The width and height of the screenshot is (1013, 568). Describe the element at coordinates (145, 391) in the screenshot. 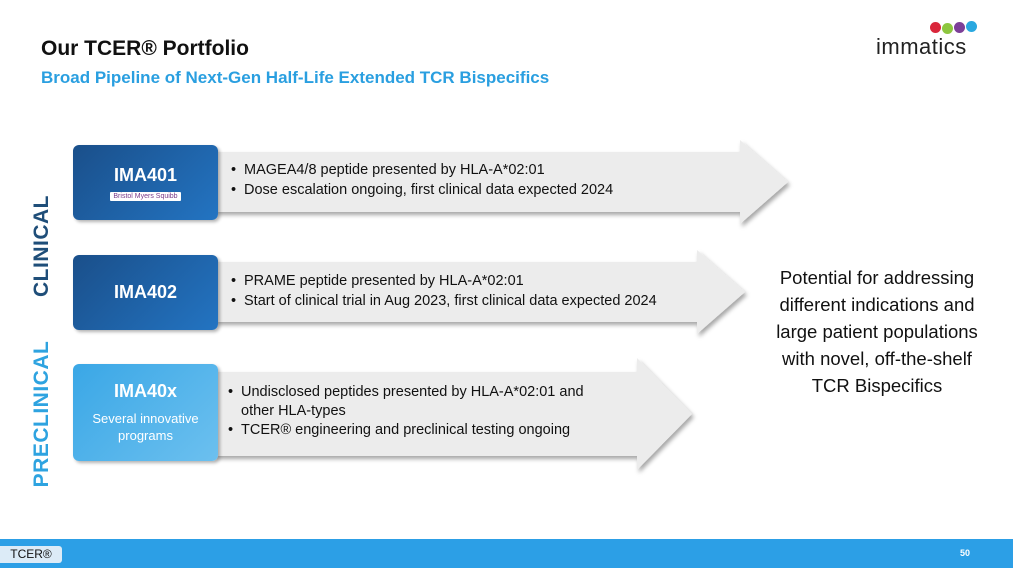

I see `program-name: IMA40x` at that location.